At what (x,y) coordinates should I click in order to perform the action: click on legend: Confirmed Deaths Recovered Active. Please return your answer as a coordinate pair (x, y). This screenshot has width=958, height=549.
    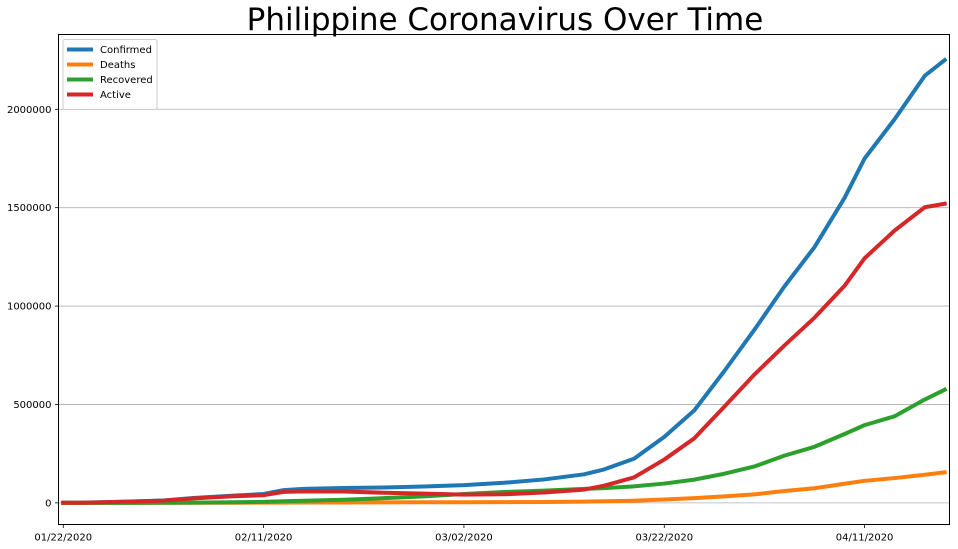
    Looking at the image, I should click on (110, 74).